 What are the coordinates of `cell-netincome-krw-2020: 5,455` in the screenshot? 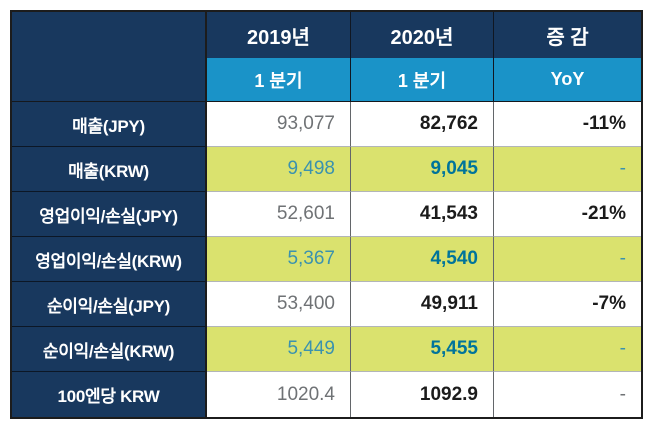 It's located at (422, 349).